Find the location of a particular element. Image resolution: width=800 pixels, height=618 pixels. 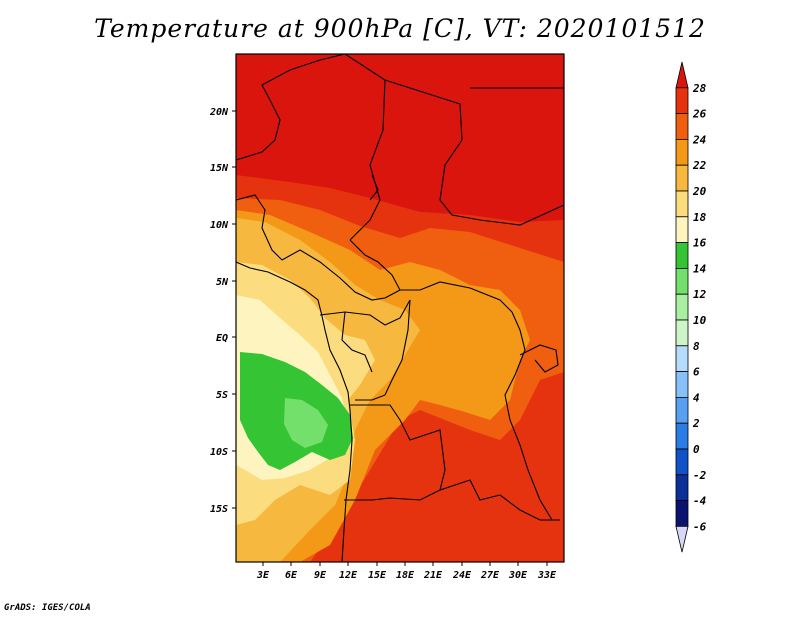

colorbar-label: 8 is located at coordinates (696, 346).